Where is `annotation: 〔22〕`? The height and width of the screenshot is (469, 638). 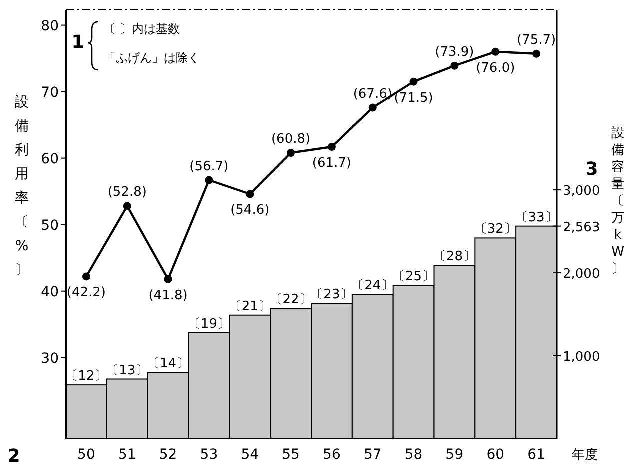 annotation: 〔22〕 is located at coordinates (291, 300).